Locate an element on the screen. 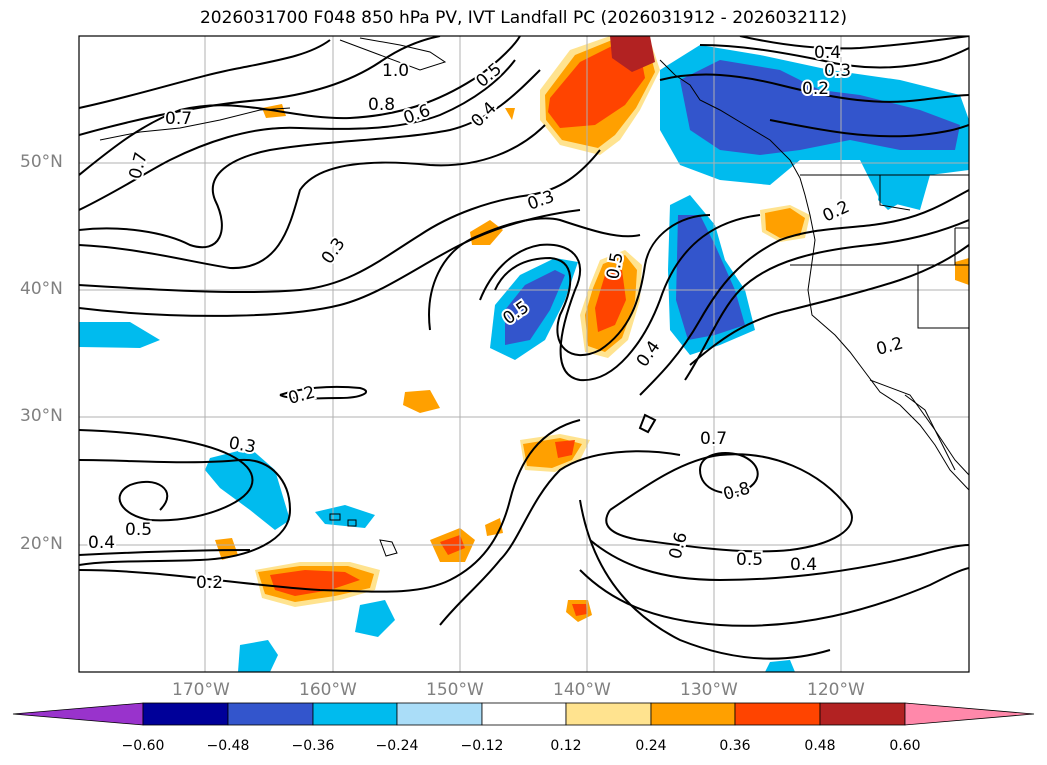 The height and width of the screenshot is (765, 1047). colorbar-tick-label: −0.12 is located at coordinates (482, 746).